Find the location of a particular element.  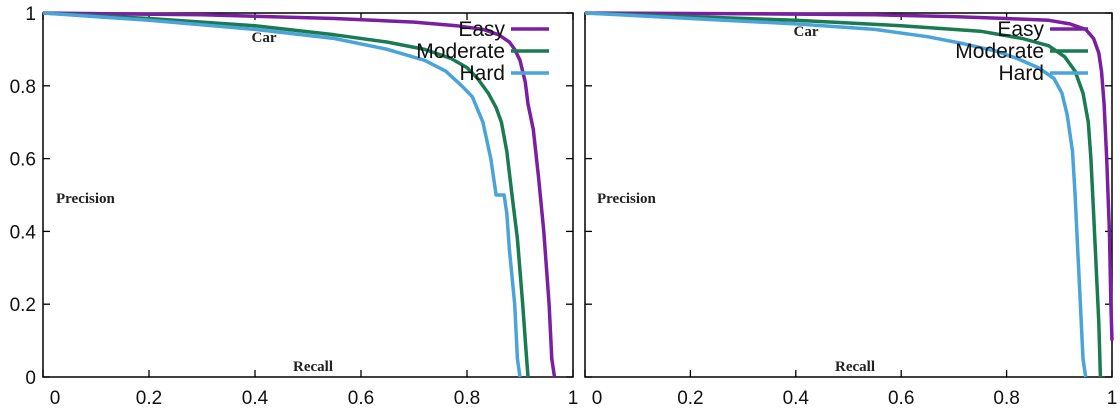

y-tick-label: 1 is located at coordinates (30, 14).